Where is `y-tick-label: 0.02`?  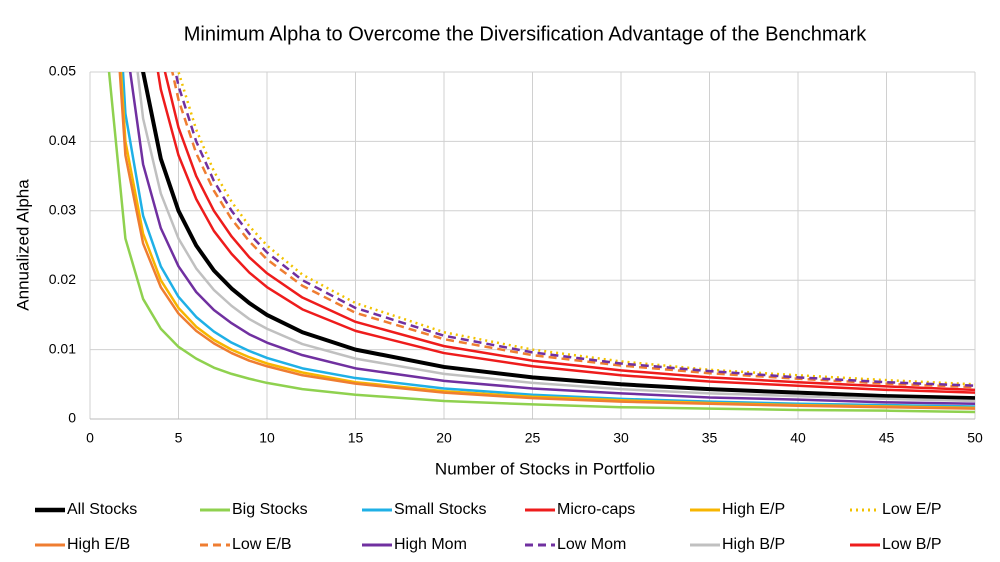 y-tick-label: 0.02 is located at coordinates (62, 279).